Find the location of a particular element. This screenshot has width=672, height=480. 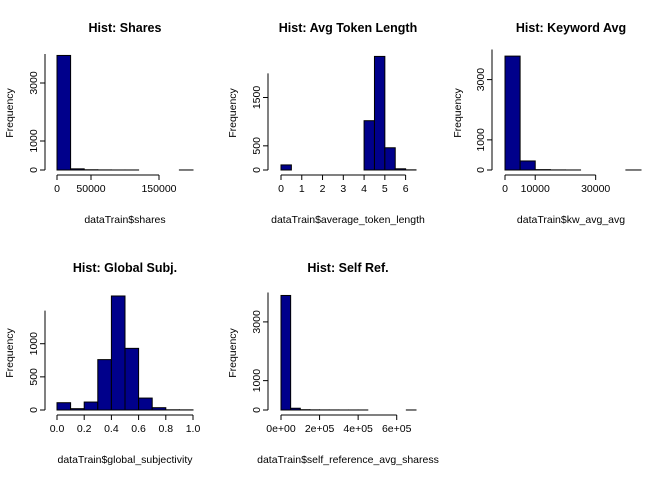

x-axis: 0.0 0.2 0.4 0.6 0.8 1.0 is located at coordinates (125, 424).